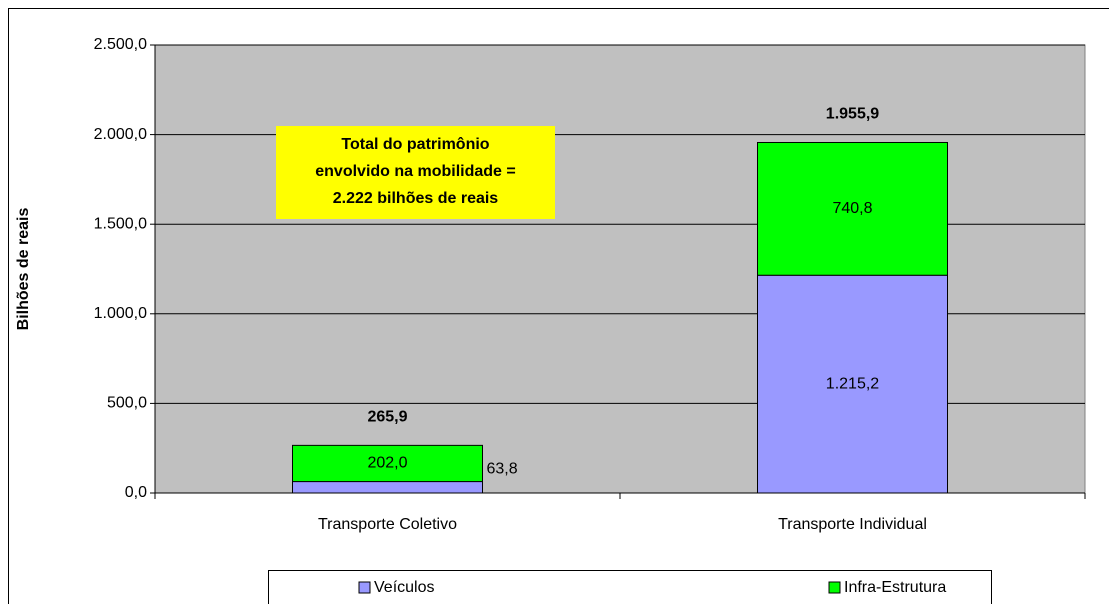 This screenshot has height=604, width=1109. Describe the element at coordinates (502, 468) in the screenshot. I see `value-label: 63,8` at that location.